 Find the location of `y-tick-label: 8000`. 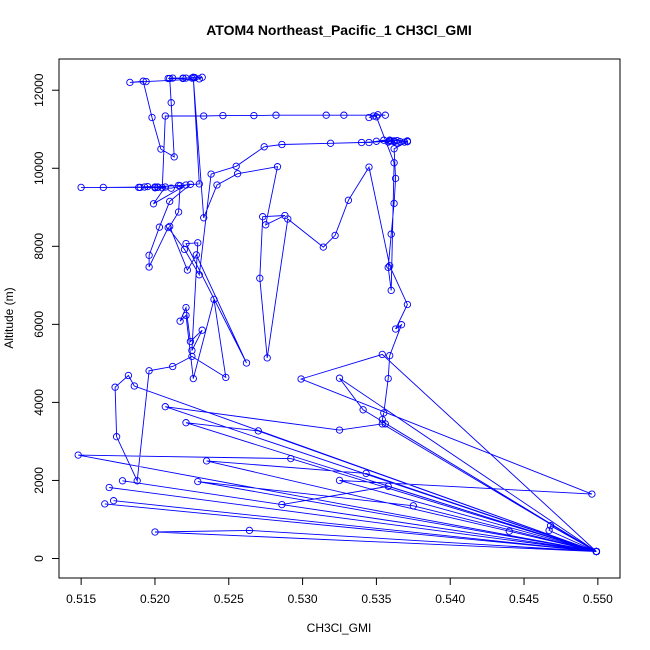

y-tick-label: 8000 is located at coordinates (39, 246).